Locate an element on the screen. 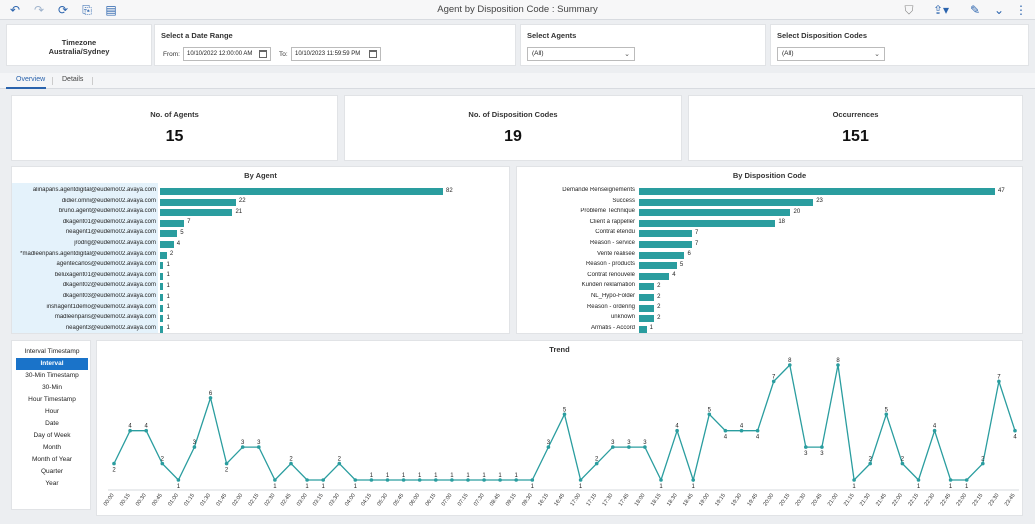  tab-overview: Overview is located at coordinates (31, 79).